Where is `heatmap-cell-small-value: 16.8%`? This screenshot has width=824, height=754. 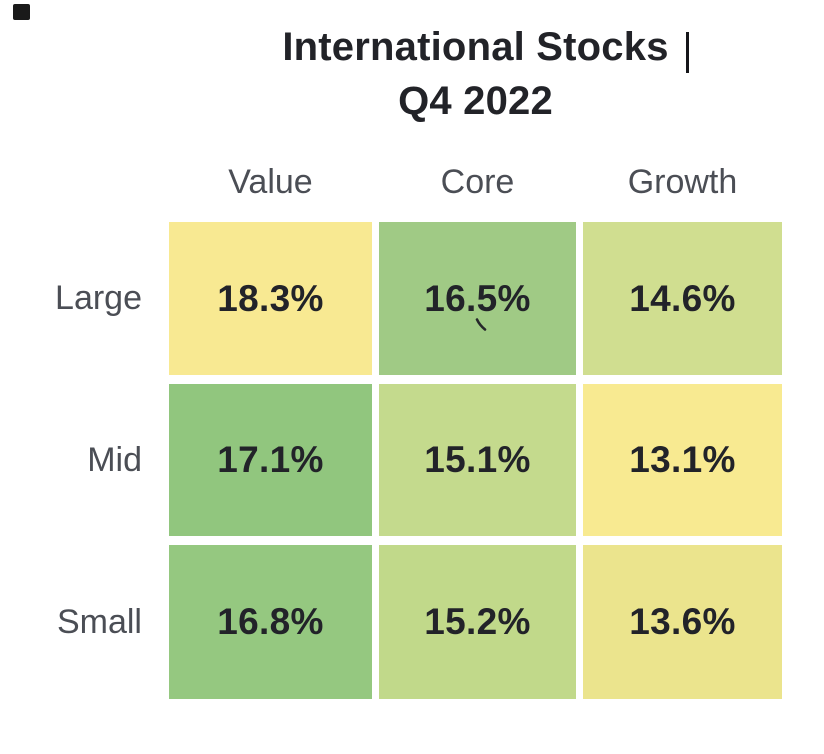
heatmap-cell-small-value: 16.8% is located at coordinates (270, 622).